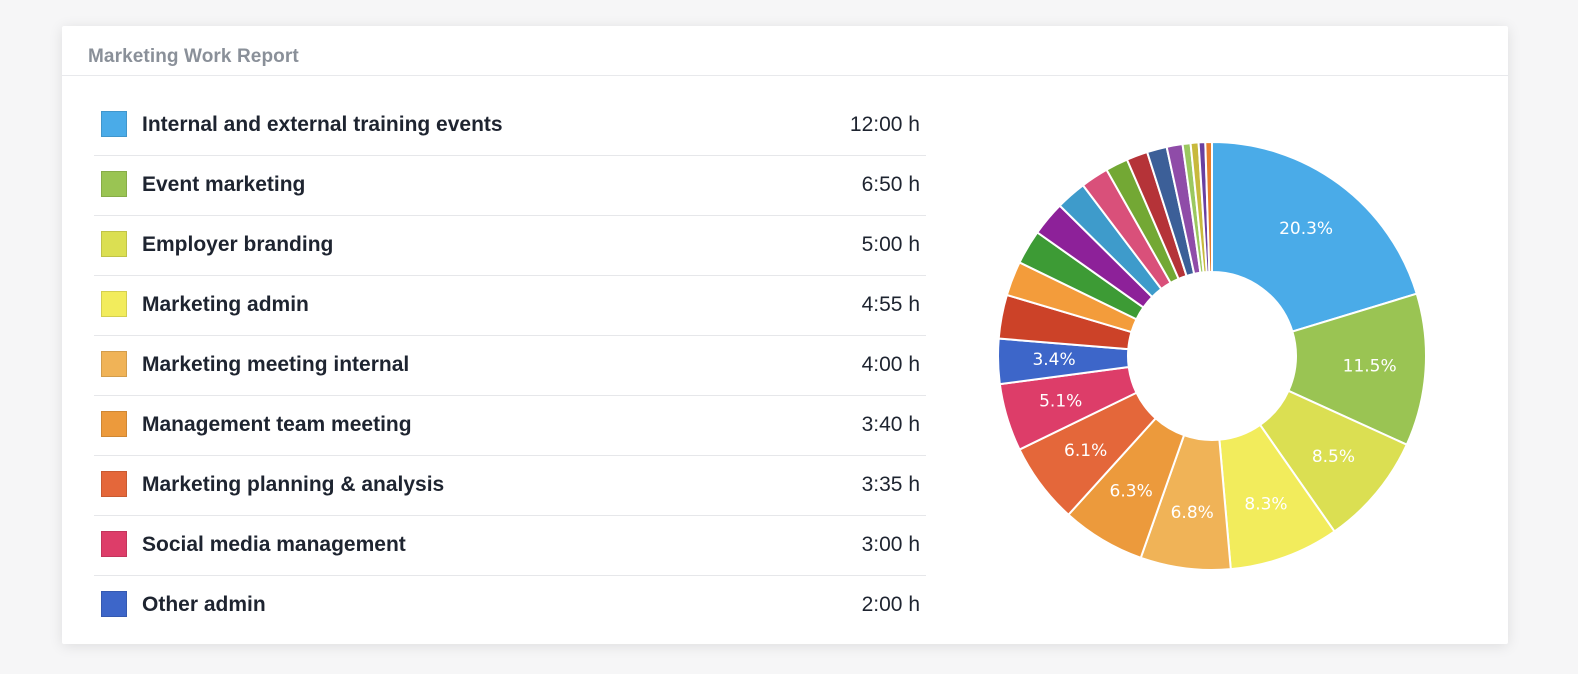 The image size is (1578, 674). Describe the element at coordinates (510, 306) in the screenshot. I see `legend-item: Marketing admin 4:55 h` at that location.